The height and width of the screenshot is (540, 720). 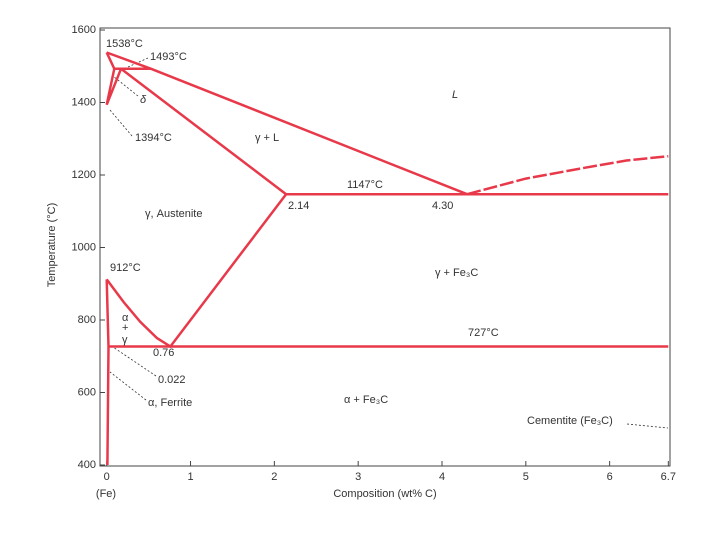 What do you see at coordinates (143, 100) in the screenshot?
I see `annotation: δ` at bounding box center [143, 100].